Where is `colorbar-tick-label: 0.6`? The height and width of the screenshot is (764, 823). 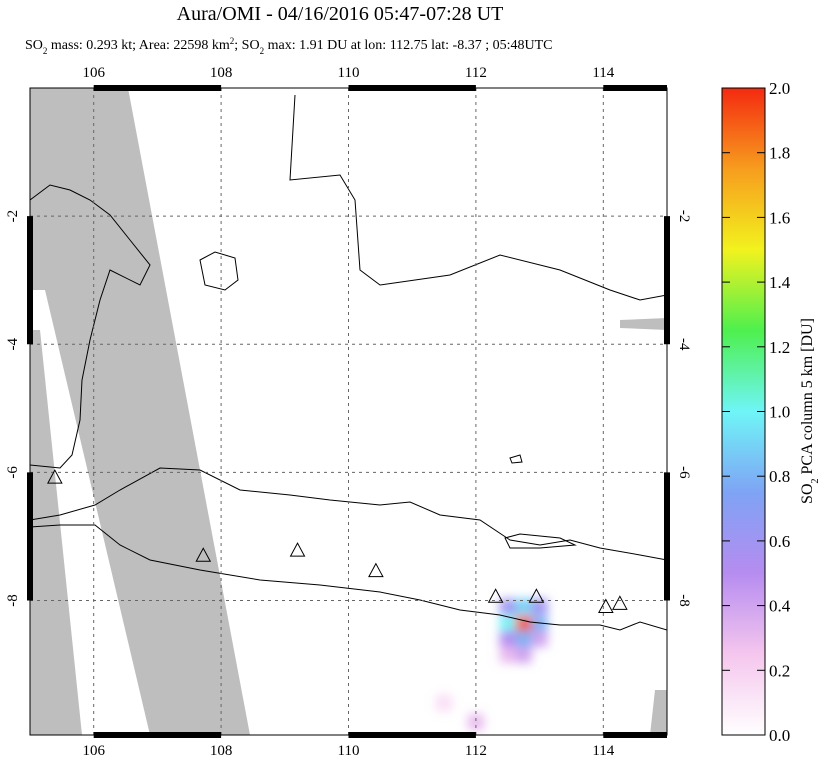 colorbar-tick-label: 0.6 is located at coordinates (779, 541).